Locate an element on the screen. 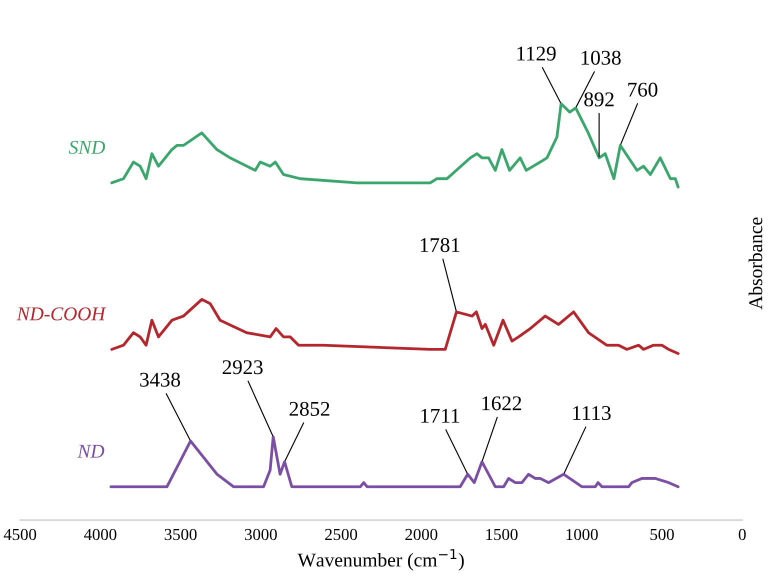 The image size is (774, 585). series-label: ND is located at coordinates (90, 451).